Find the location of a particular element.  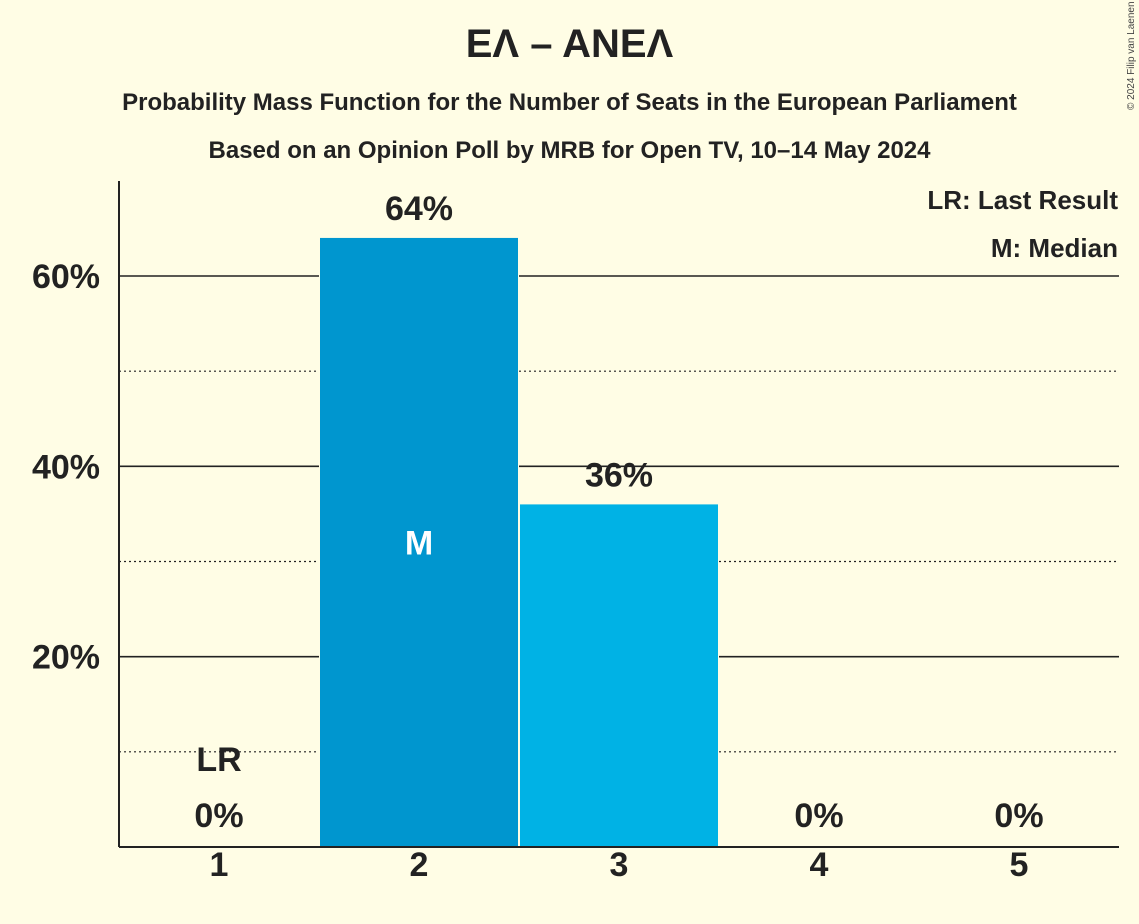

y-tick-label: 60% is located at coordinates (66, 277).